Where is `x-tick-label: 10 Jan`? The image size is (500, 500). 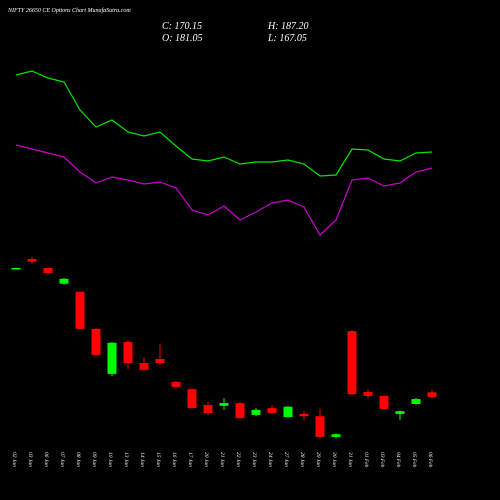
x-tick-label: 10 Jan is located at coordinates (110, 459).